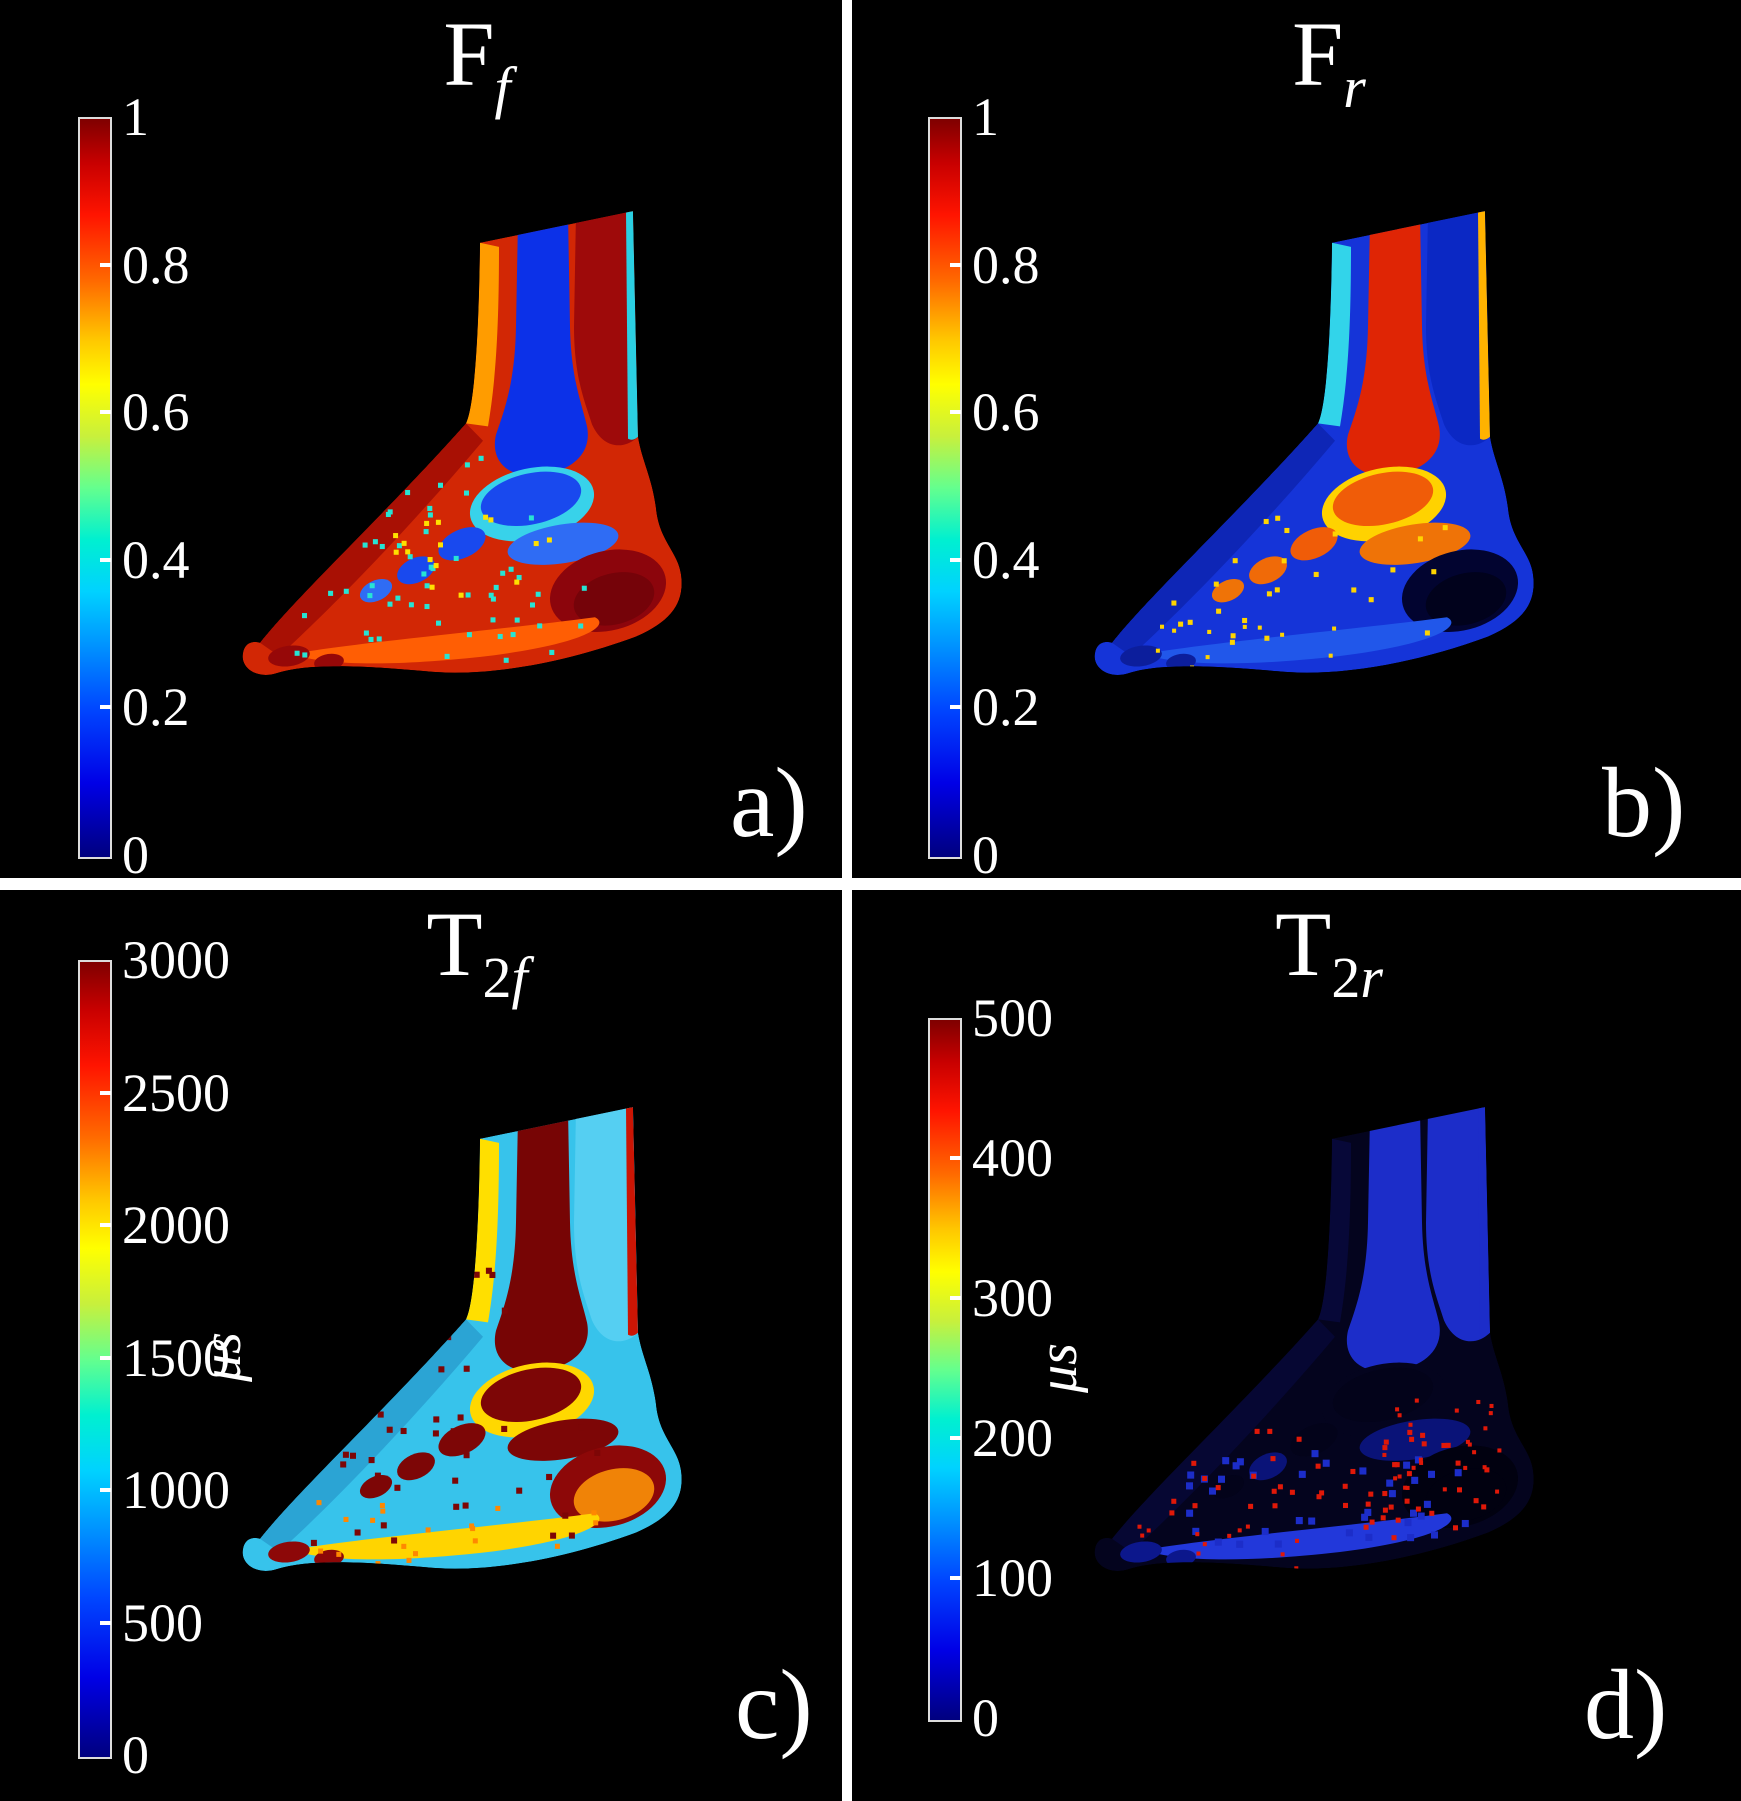  Describe the element at coordinates (477, 951) in the screenshot. I see `panel-c-title: T2f` at that location.